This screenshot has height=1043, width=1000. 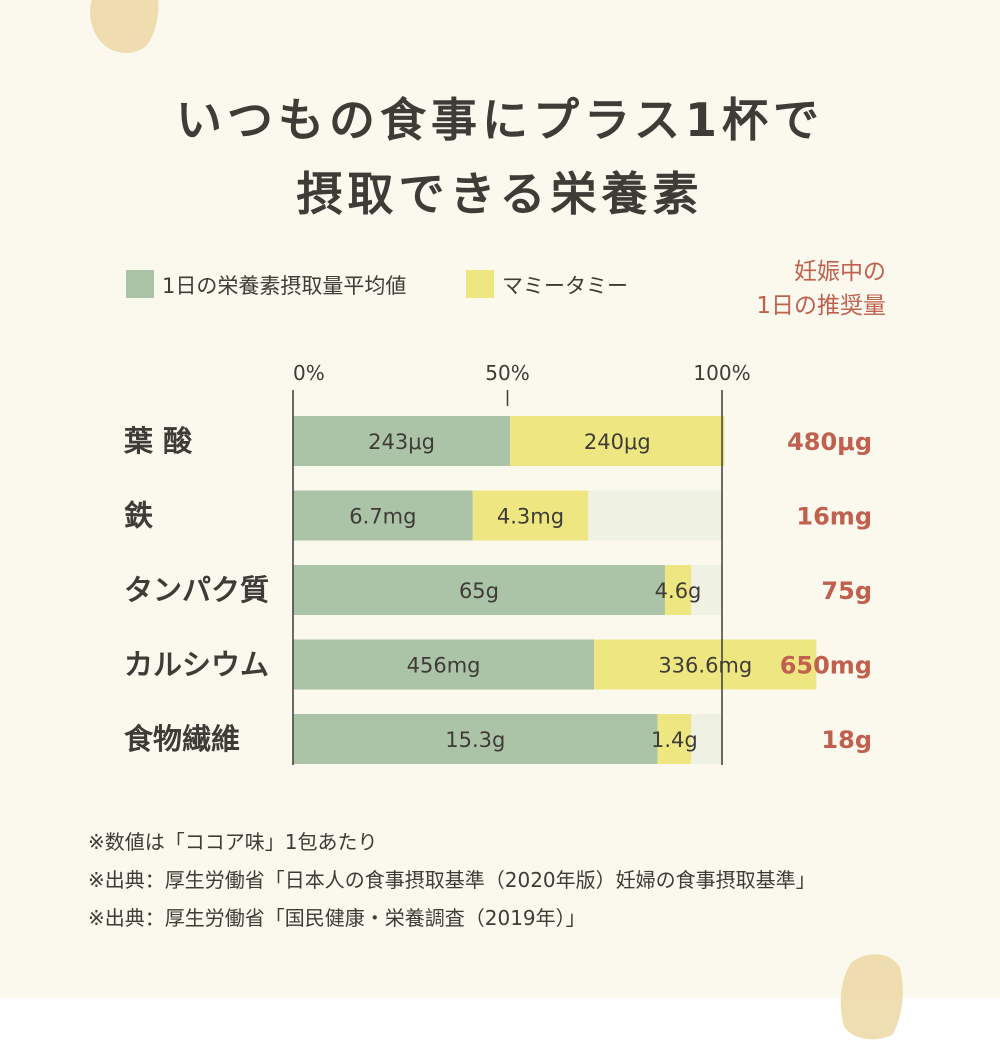 What do you see at coordinates (834, 517) in the screenshot?
I see `recommended-value-1: 16mg` at bounding box center [834, 517].